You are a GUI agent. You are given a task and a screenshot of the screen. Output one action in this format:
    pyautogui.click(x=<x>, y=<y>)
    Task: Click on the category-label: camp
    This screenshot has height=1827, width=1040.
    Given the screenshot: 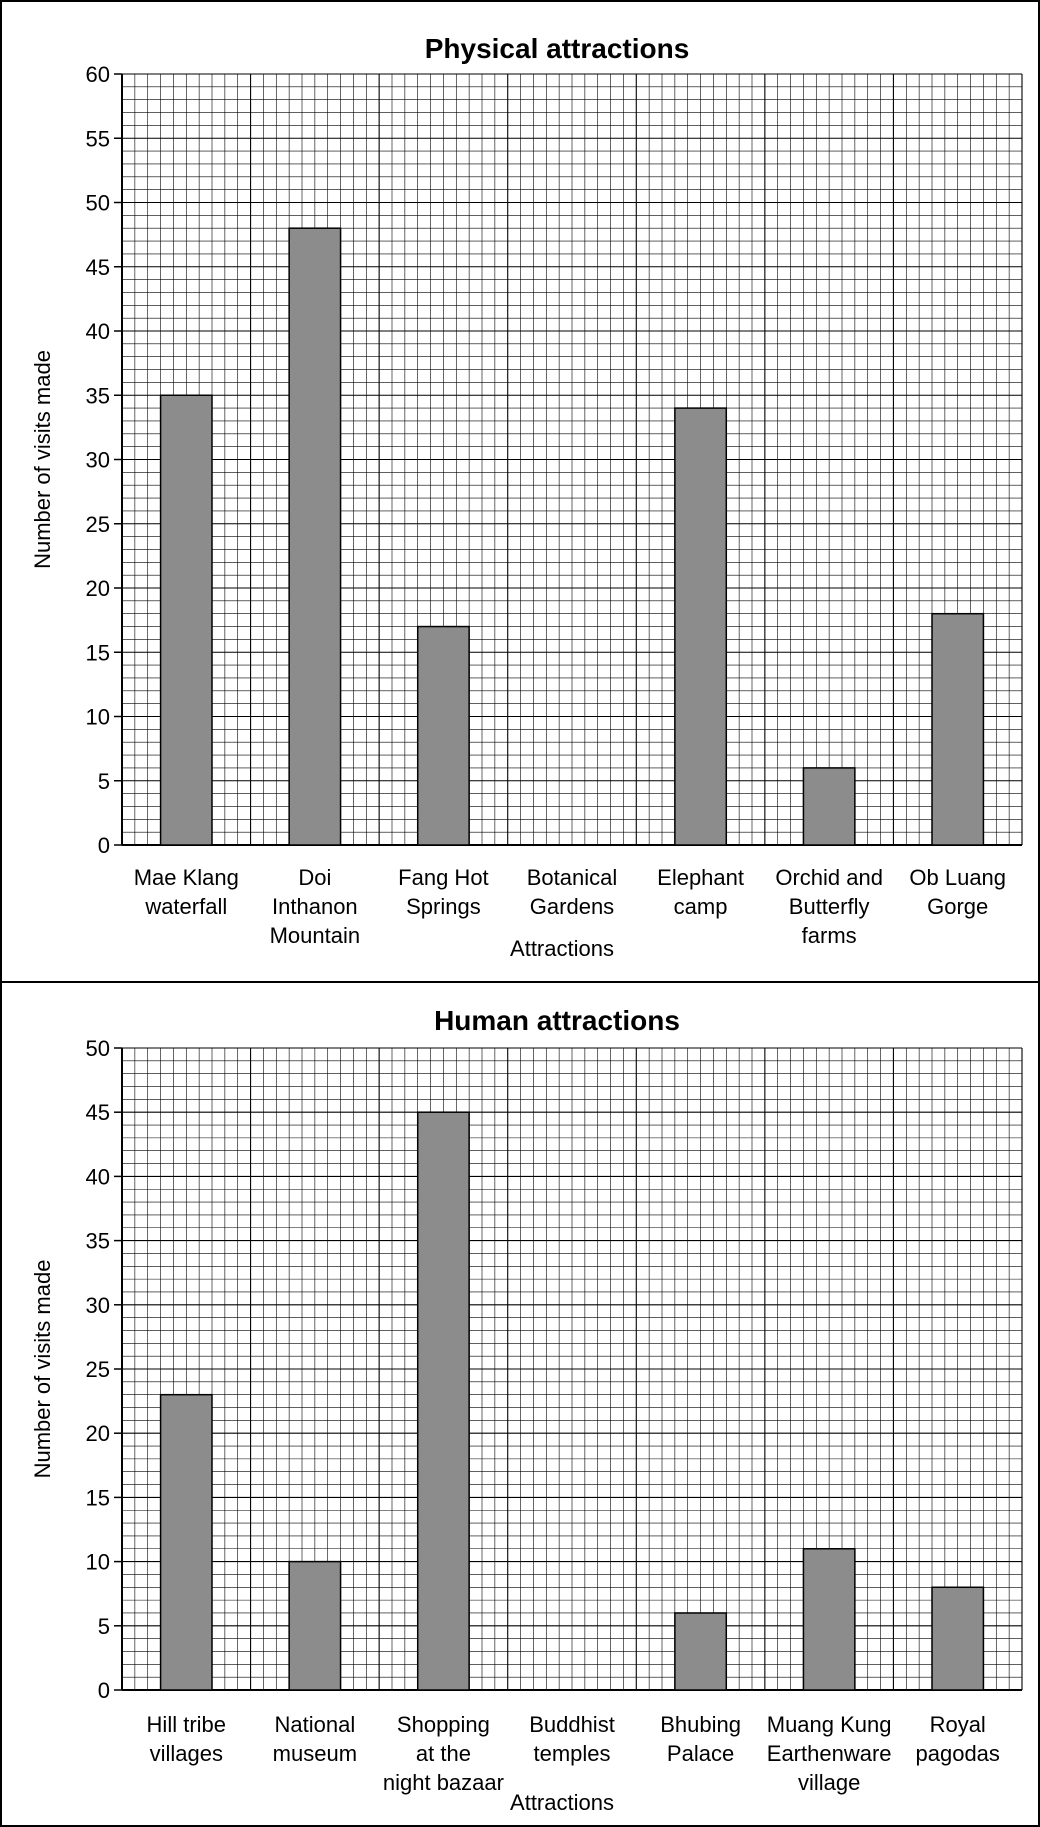 What is the action you would take?
    pyautogui.click(x=701, y=906)
    